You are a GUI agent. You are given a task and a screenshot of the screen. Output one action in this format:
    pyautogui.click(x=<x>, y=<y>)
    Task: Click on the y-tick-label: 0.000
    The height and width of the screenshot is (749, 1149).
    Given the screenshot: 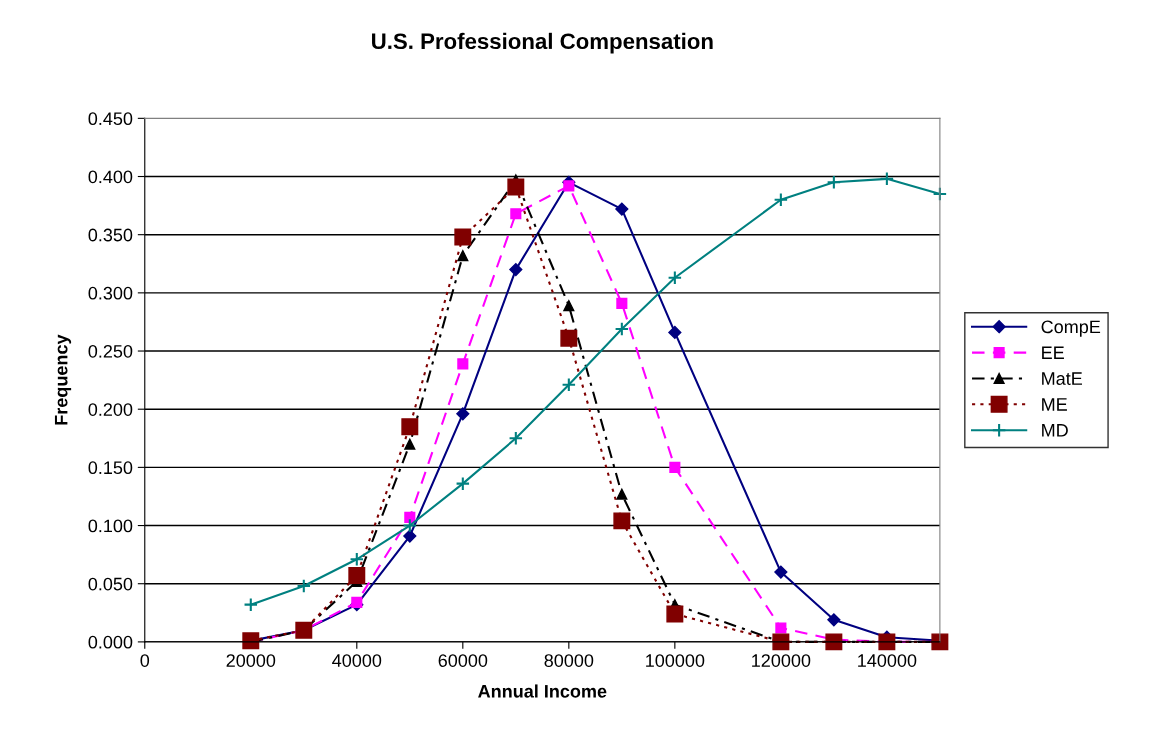 What is the action you would take?
    pyautogui.click(x=110, y=642)
    